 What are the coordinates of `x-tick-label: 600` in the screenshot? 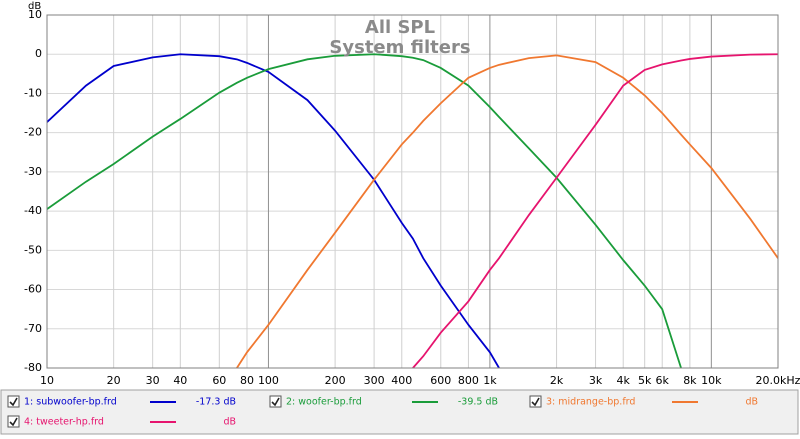 It's located at (440, 380).